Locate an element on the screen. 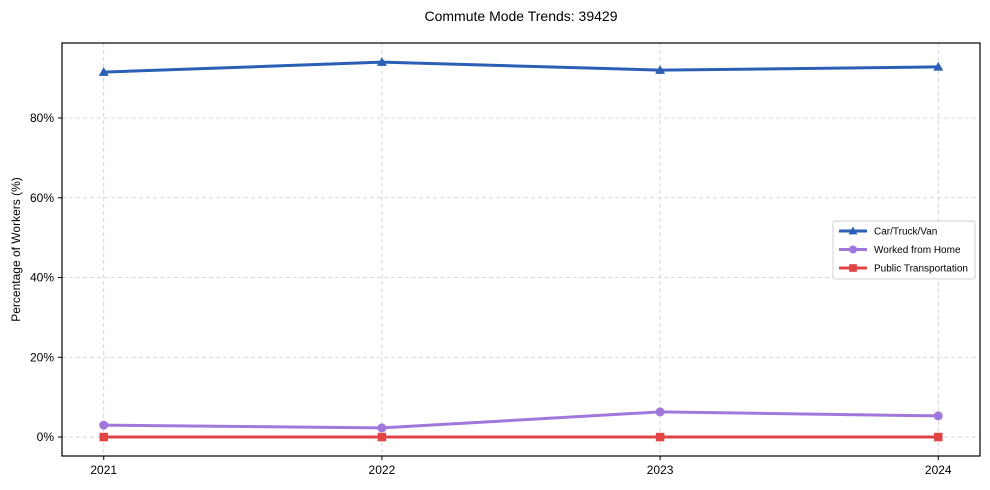  legend-label: Car/Truck/Van is located at coordinates (905, 232).